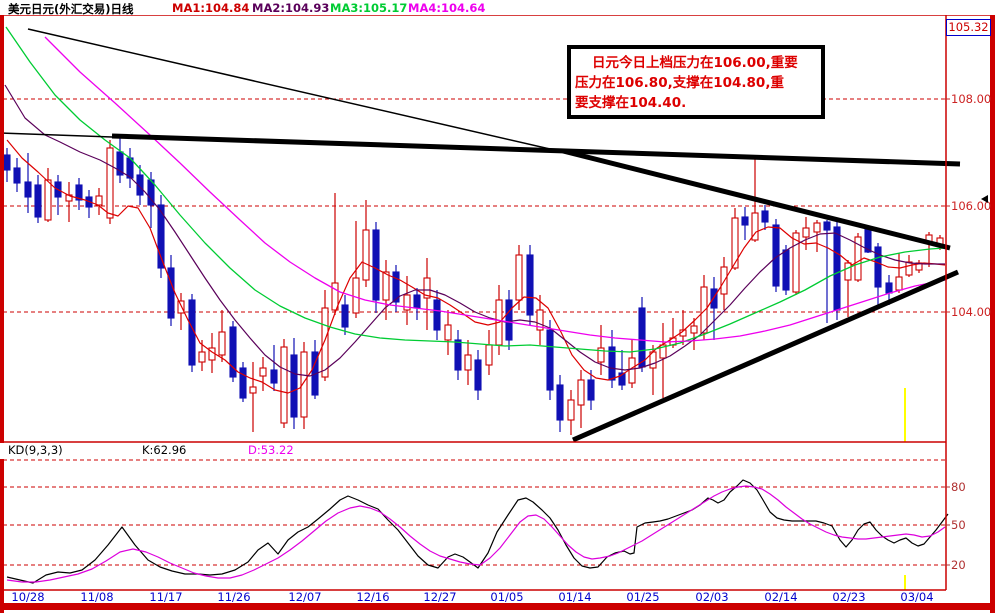 This screenshot has width=995, height=613. Describe the element at coordinates (304, 597) in the screenshot. I see `date-label: 12/07` at that location.